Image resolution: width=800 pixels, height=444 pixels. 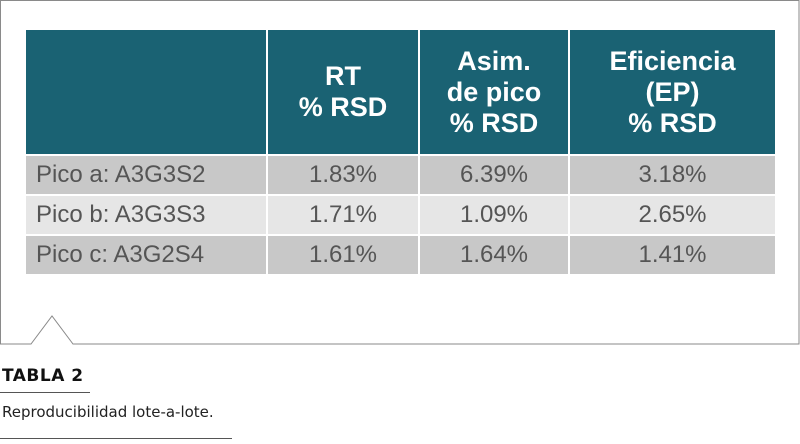 I want to click on header-rt-line-1: RT, so click(x=343, y=76).